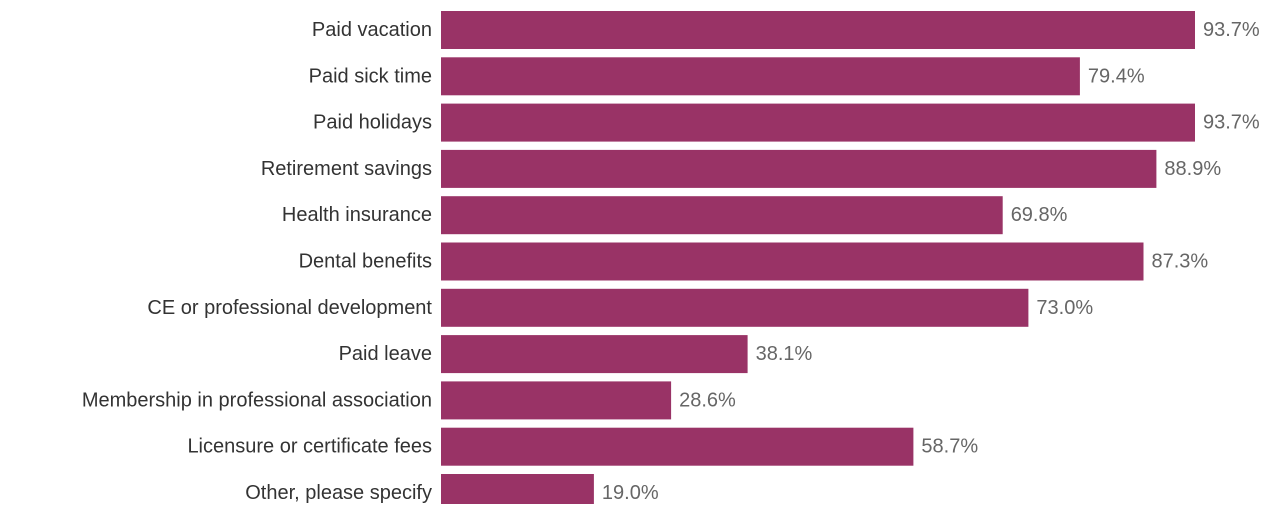 The image size is (1279, 509). Describe the element at coordinates (346, 169) in the screenshot. I see `category-label-3: Retirement savings` at that location.